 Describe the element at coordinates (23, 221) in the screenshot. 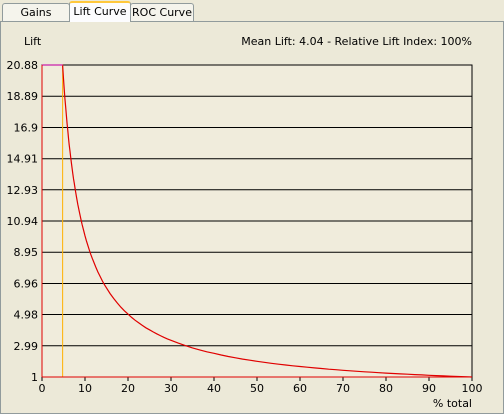

I see `y-tick-label: 10.94` at that location.